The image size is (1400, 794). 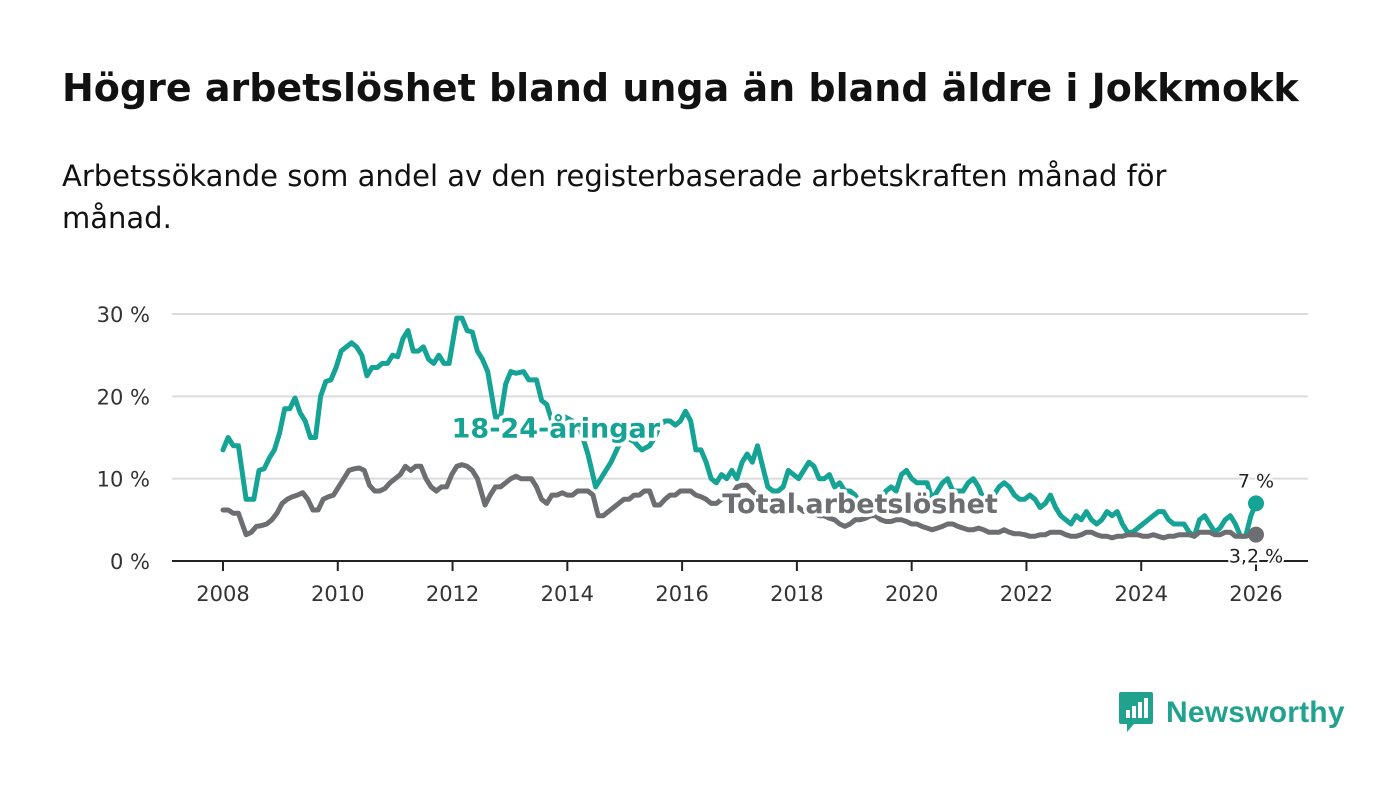 I want to click on end-value-label: 3,2 %, so click(x=1256, y=557).